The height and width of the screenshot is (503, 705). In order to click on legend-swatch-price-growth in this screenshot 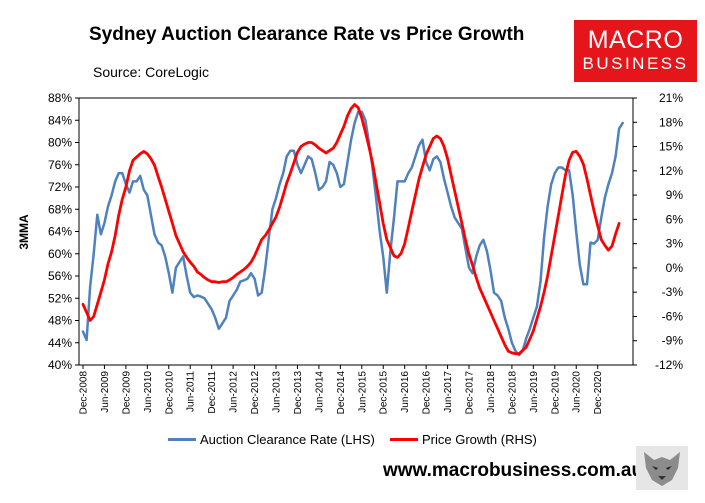, I will do `click(404, 439)`.